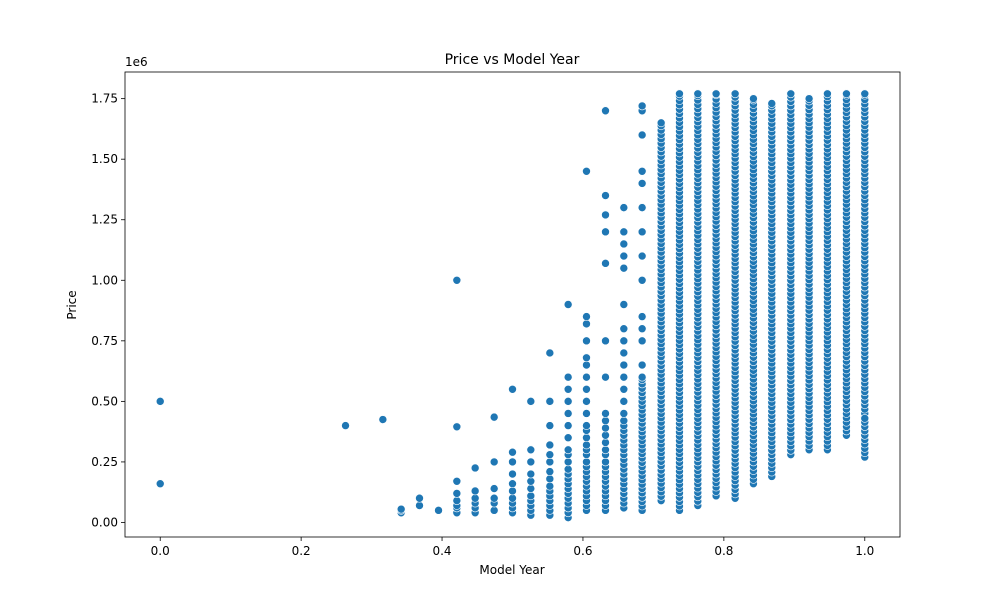 This screenshot has height=600, width=1000. Describe the element at coordinates (582, 551) in the screenshot. I see `x-tick-label: 0.6` at that location.